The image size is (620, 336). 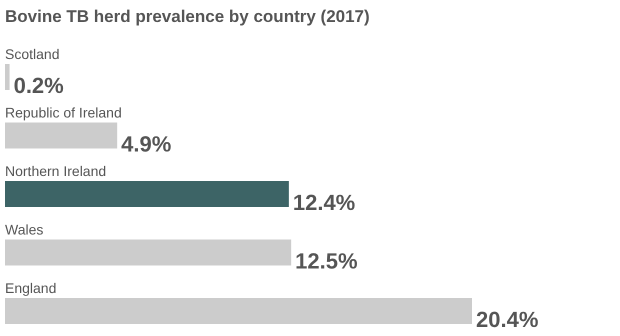 I want to click on data-label: 20.4%, so click(x=507, y=319).